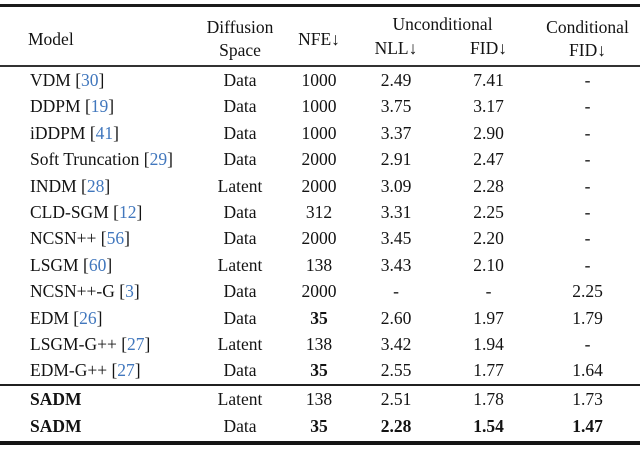 The height and width of the screenshot is (453, 640). I want to click on model-name-cell: EDM [26], so click(66, 317).